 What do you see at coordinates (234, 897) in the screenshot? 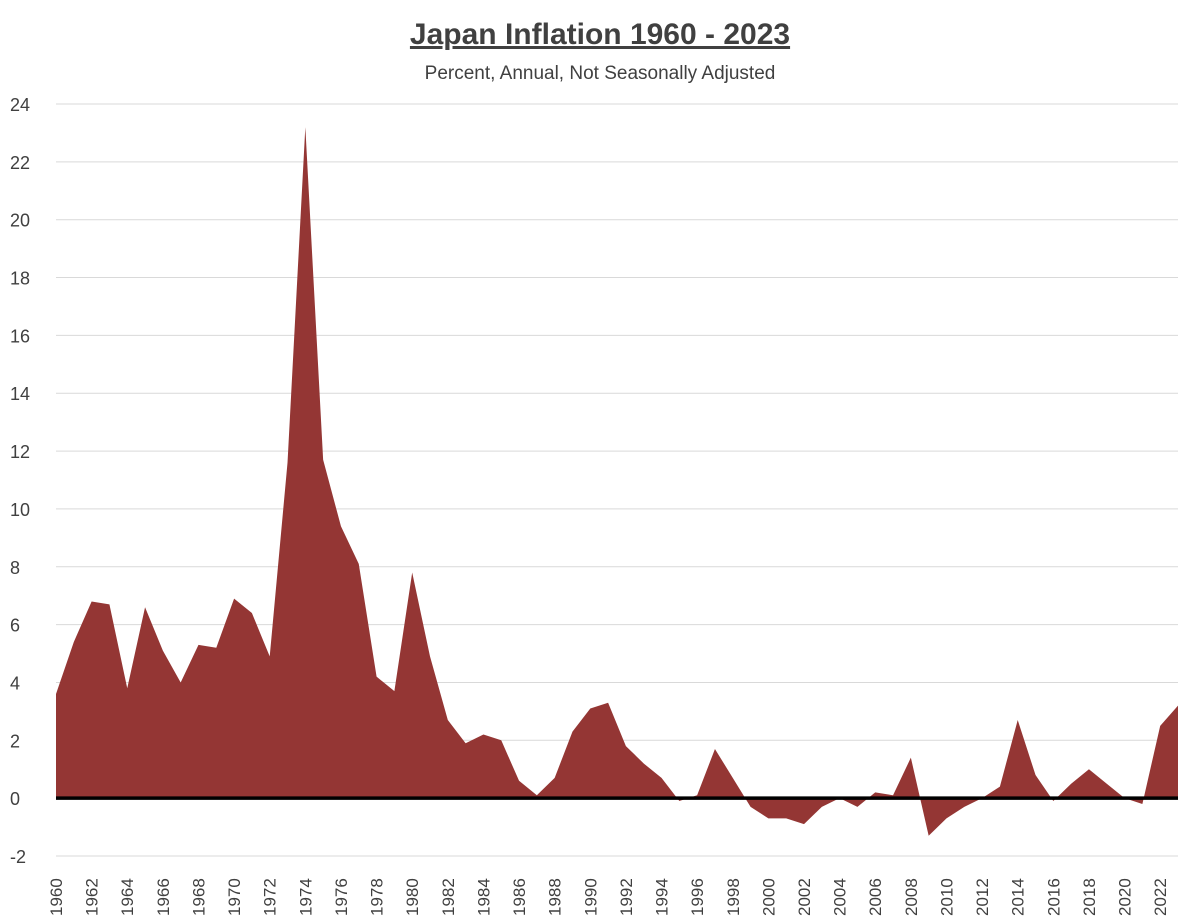
I see `x-tick-label: 1970` at bounding box center [234, 897].